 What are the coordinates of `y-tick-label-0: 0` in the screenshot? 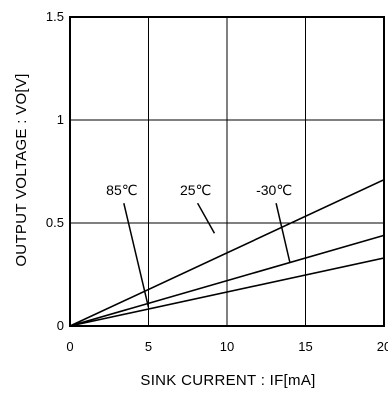 It's located at (60, 325).